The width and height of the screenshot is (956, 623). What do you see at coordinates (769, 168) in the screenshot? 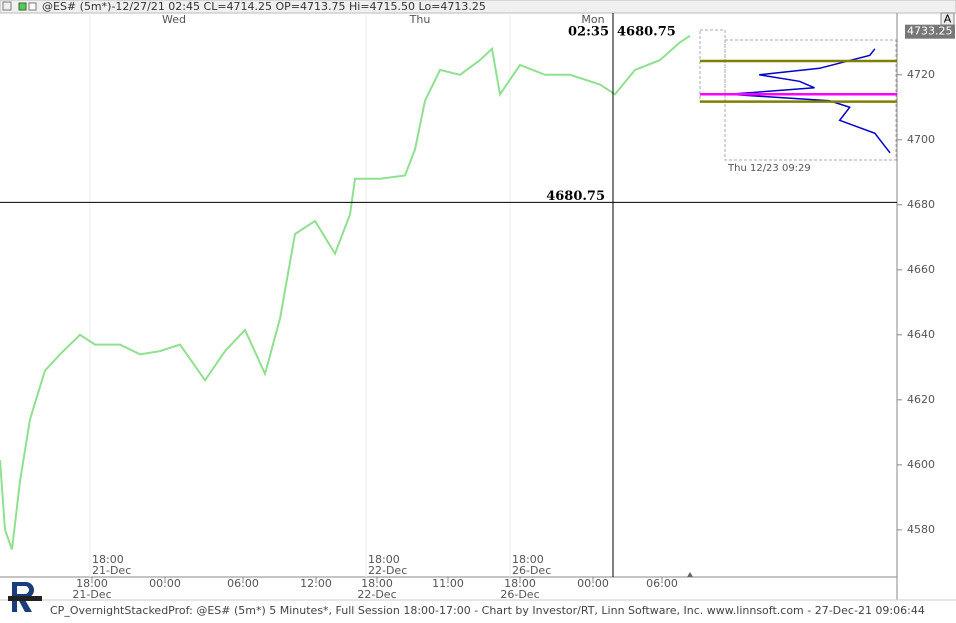
I see `profile-label: Thu 12/23 09:29` at bounding box center [769, 168].